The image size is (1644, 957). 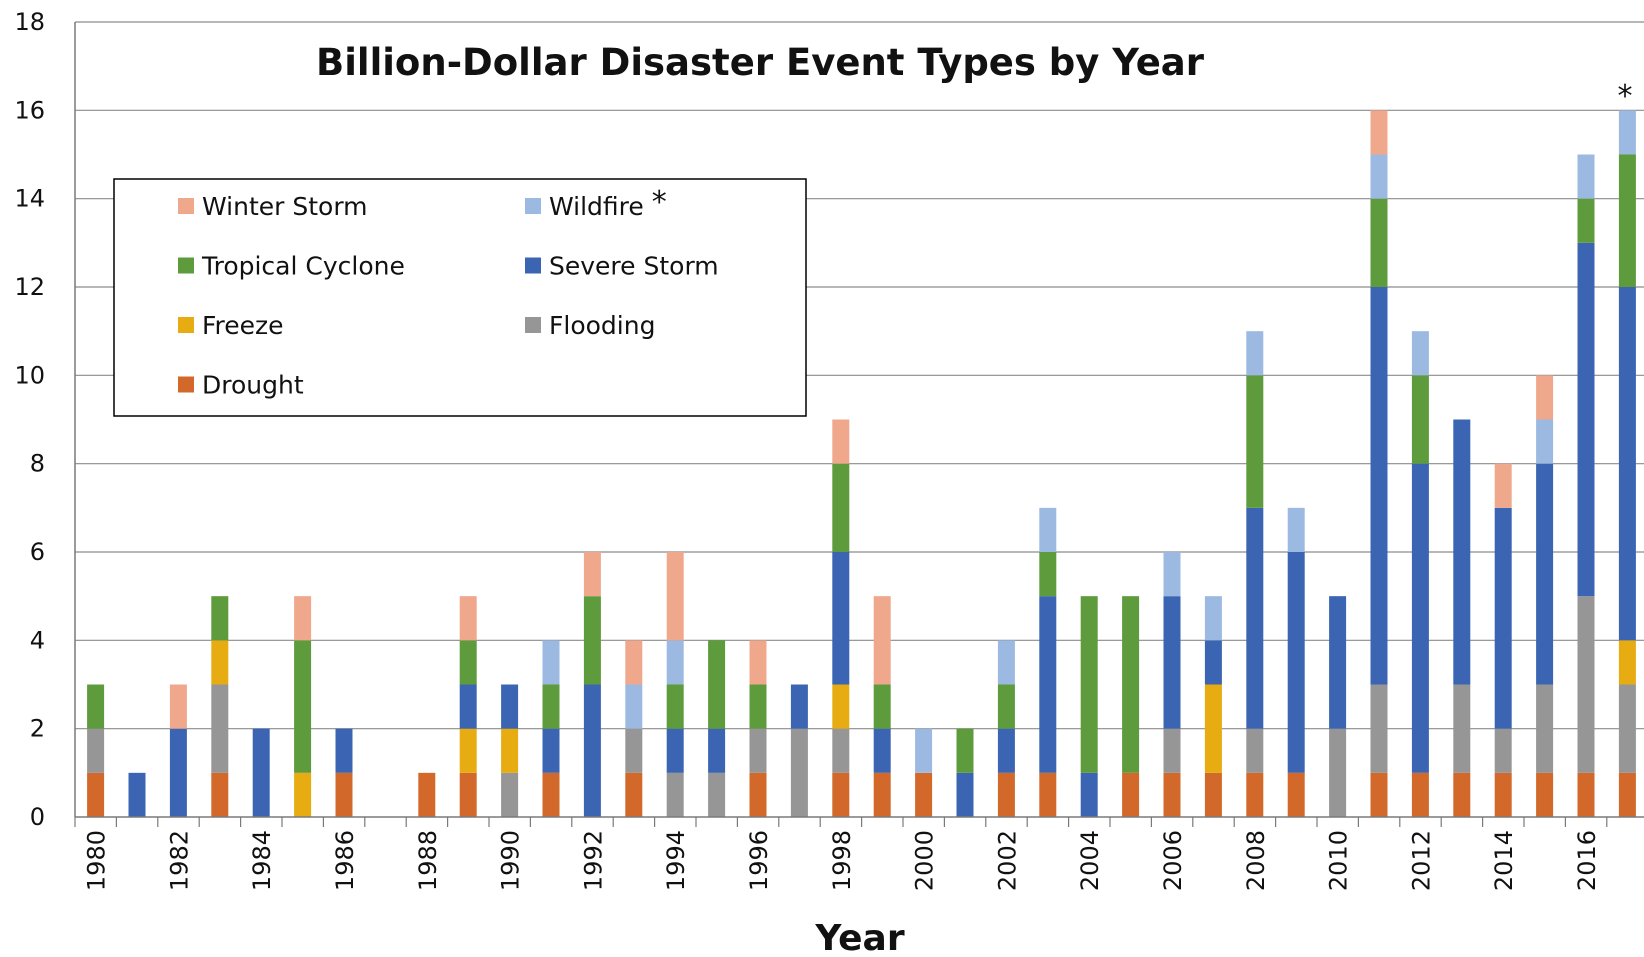 I want to click on x-tick-label: 2006, so click(x=1173, y=860).